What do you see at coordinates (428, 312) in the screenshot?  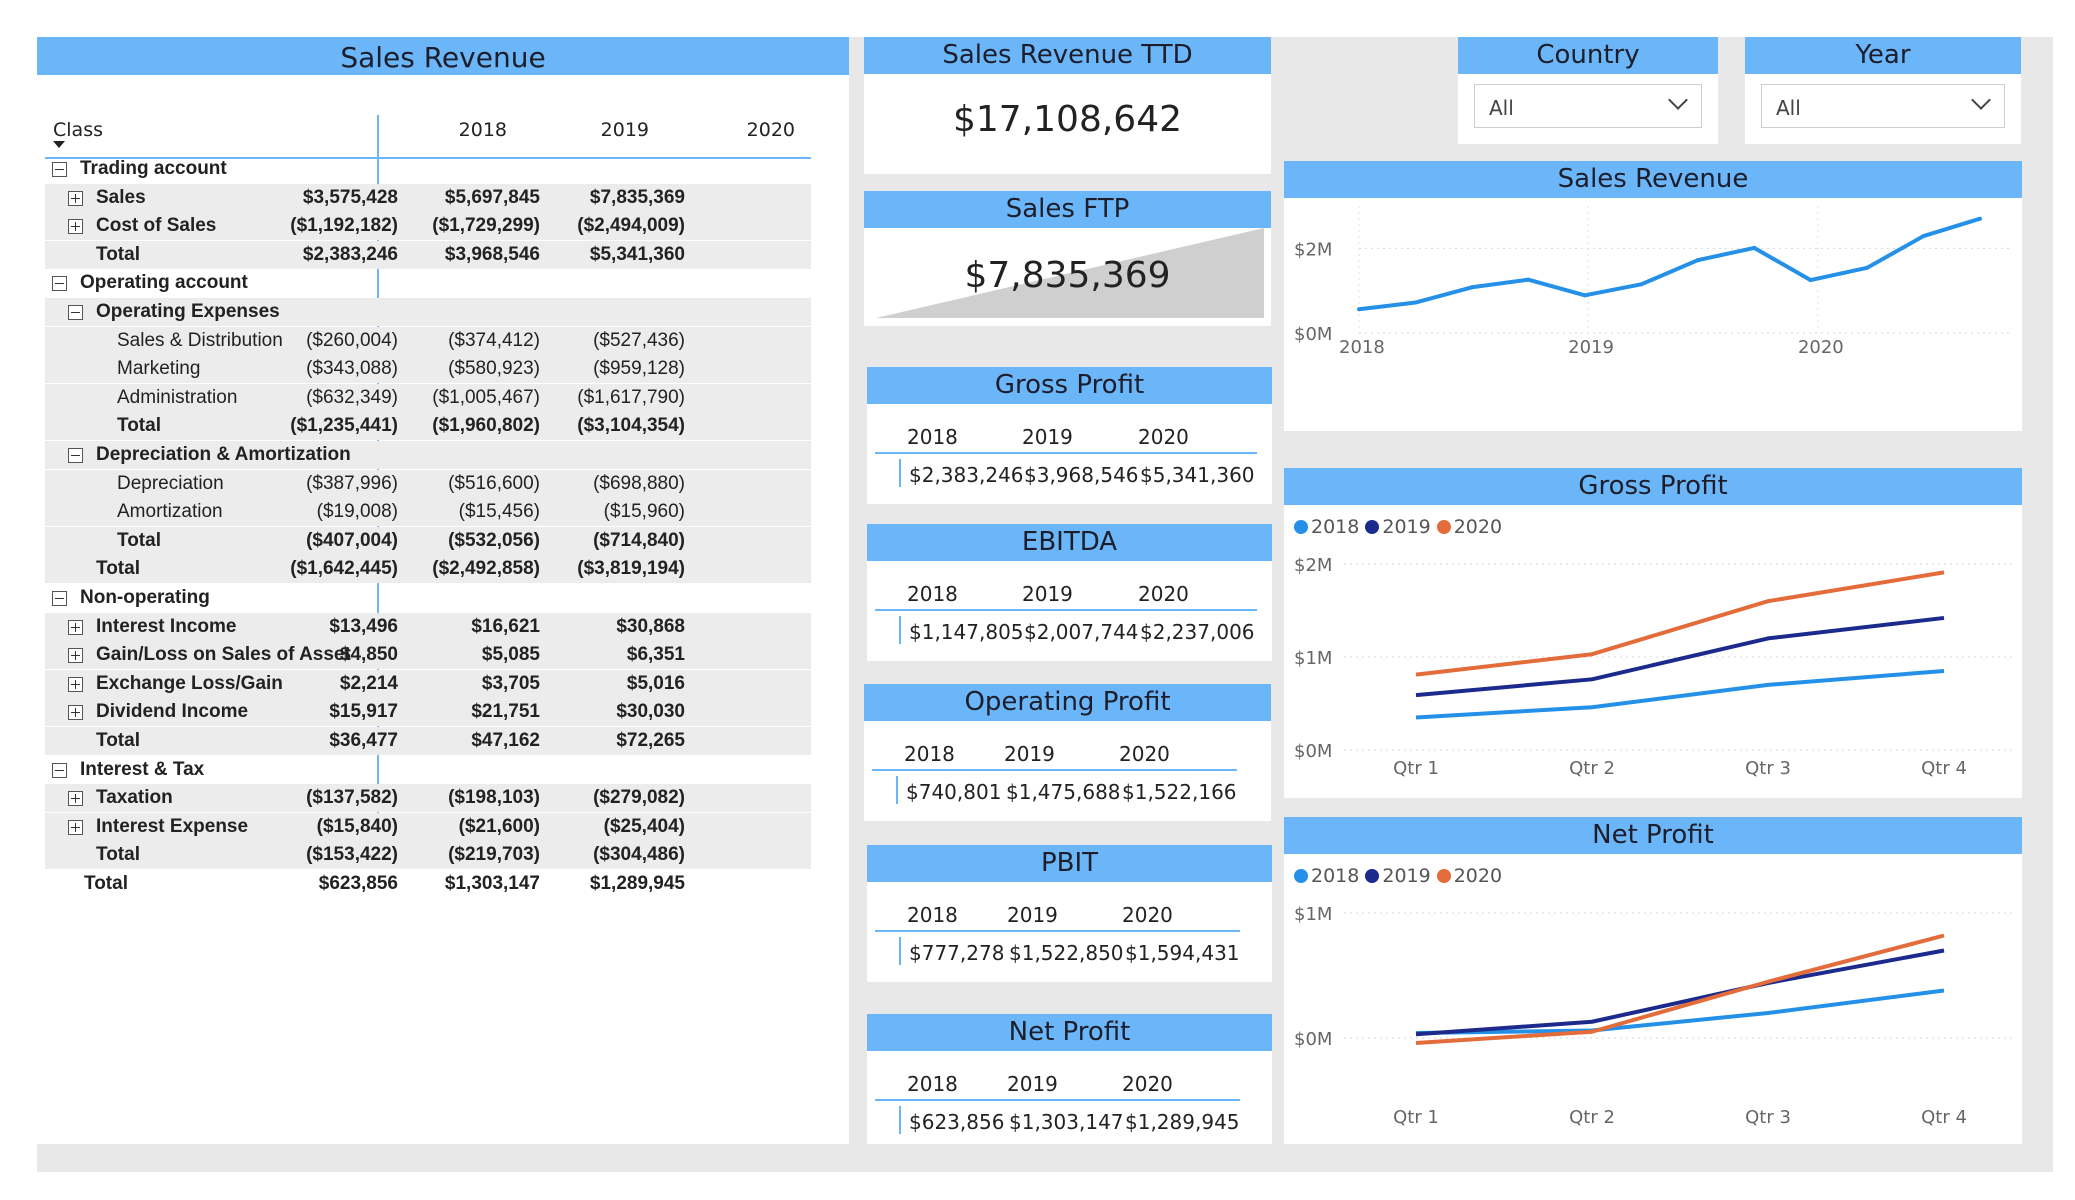 I see `matrix-row: Operating Expenses` at bounding box center [428, 312].